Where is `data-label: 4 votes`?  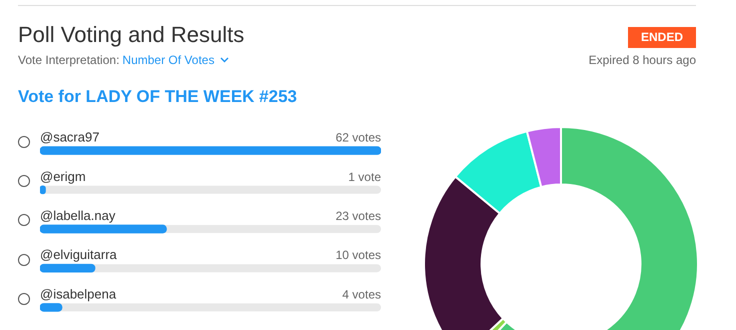 data-label: 4 votes is located at coordinates (361, 294).